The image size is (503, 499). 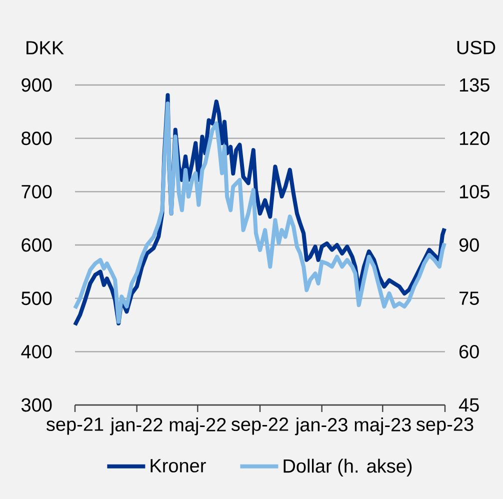 I want to click on y2-tick-label: 60, so click(x=469, y=351).